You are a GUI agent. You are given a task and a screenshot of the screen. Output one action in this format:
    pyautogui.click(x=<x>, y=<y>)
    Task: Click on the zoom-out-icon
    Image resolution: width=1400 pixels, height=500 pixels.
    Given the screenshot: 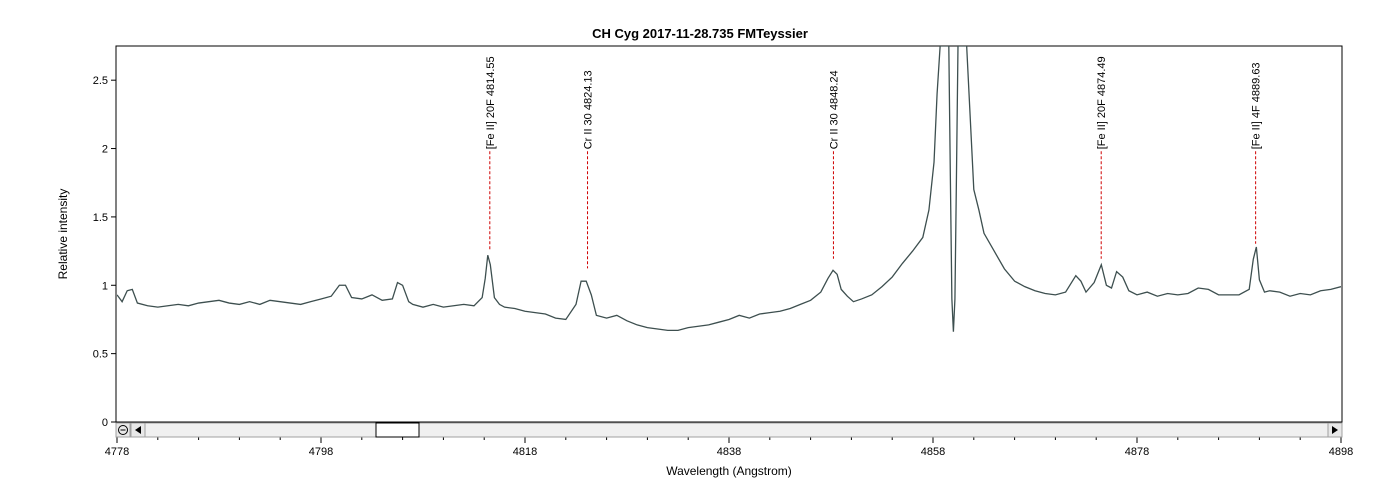 What is the action you would take?
    pyautogui.click(x=123, y=430)
    